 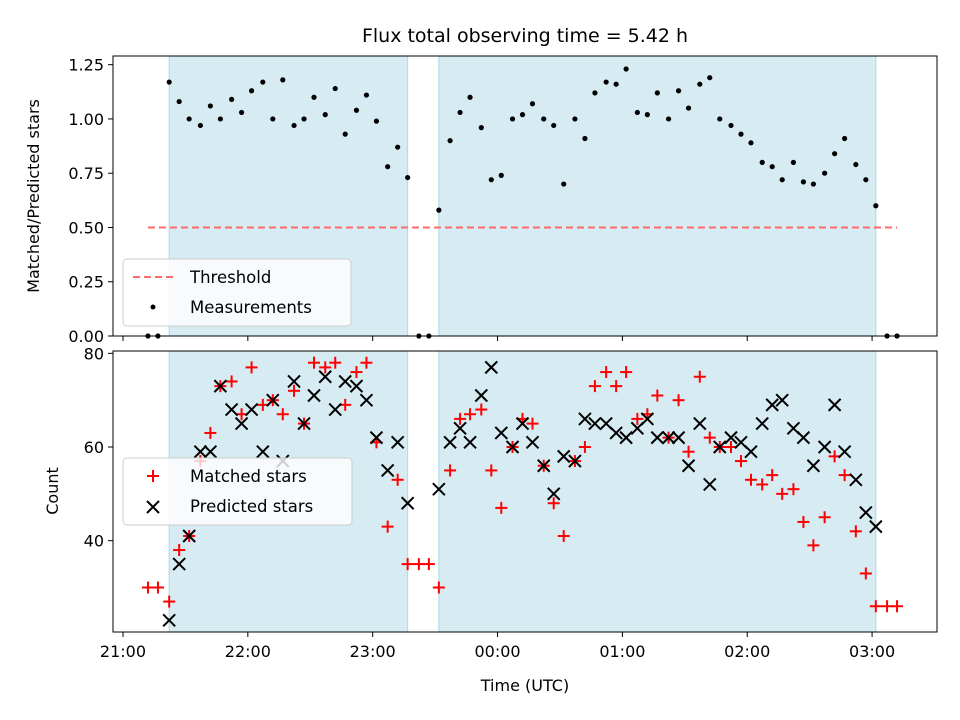 I want to click on top-x-ticks, so click(x=497, y=338).